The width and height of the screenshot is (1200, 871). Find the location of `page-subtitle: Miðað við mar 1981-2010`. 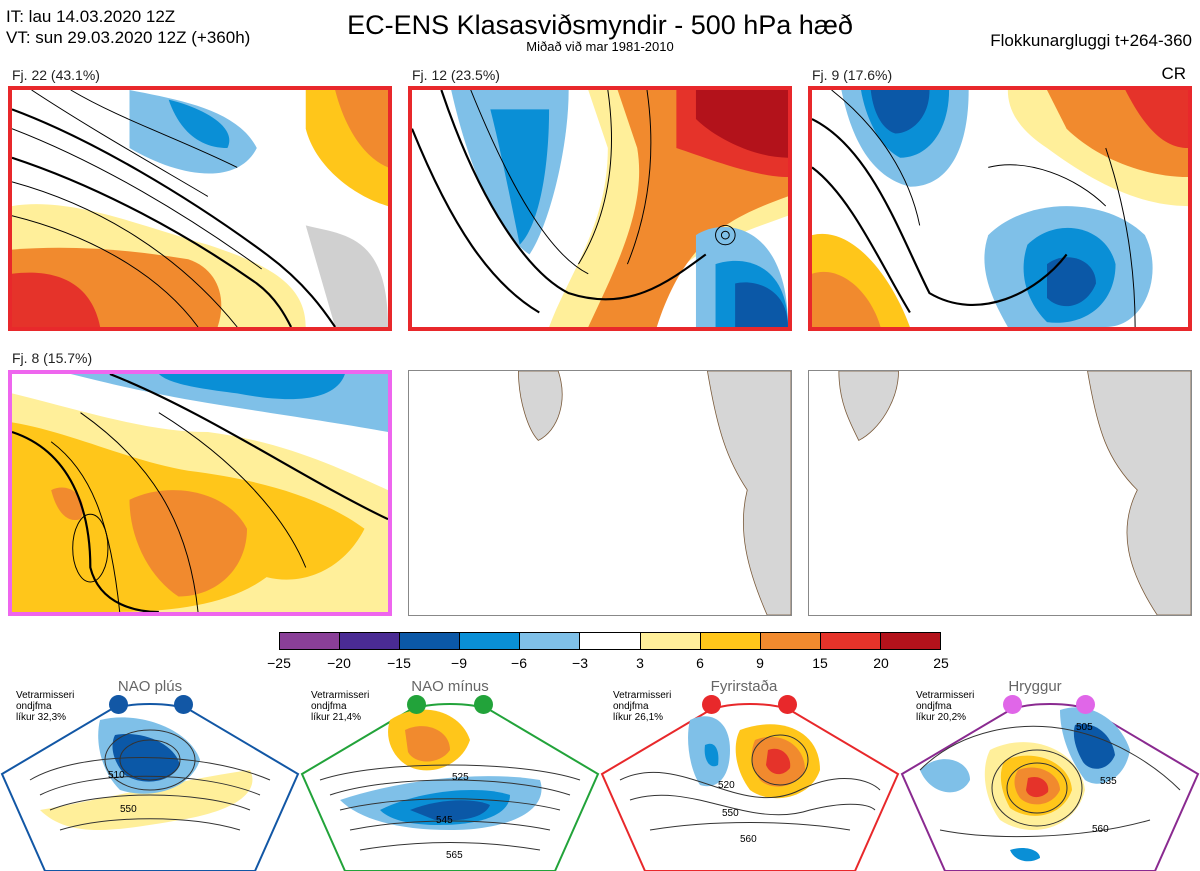

page-subtitle: Miðað við mar 1981-2010 is located at coordinates (600, 46).